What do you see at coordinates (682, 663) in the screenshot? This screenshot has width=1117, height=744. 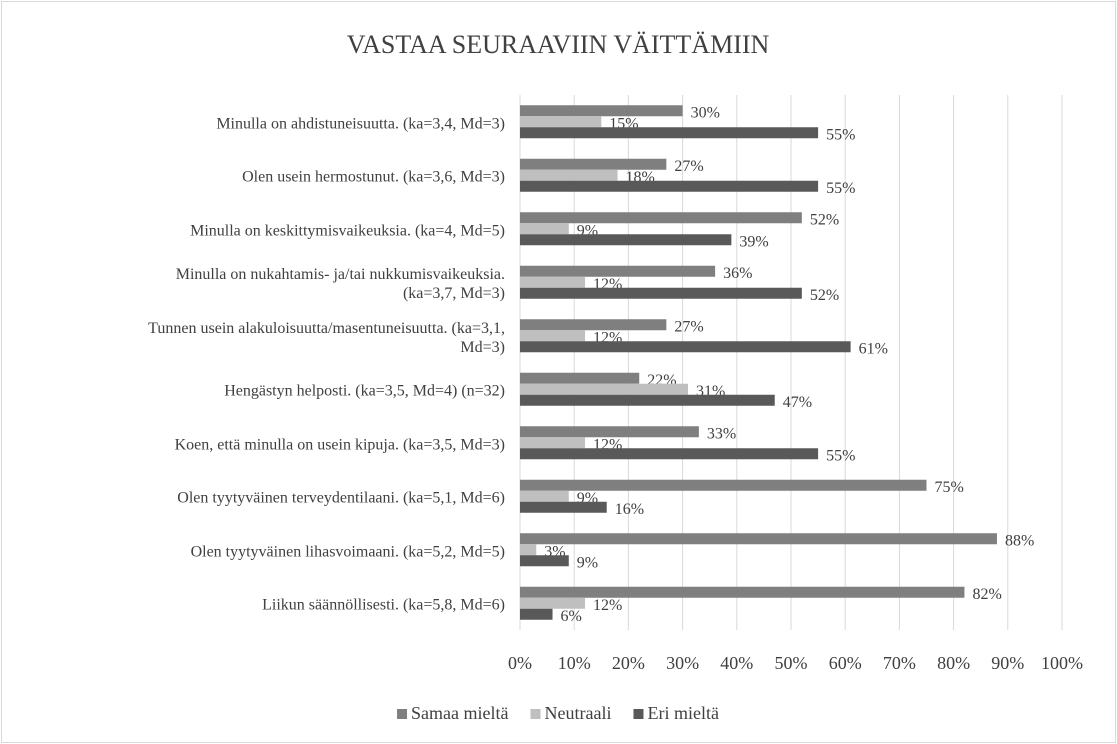 I see `x-tick-label: 30%` at bounding box center [682, 663].